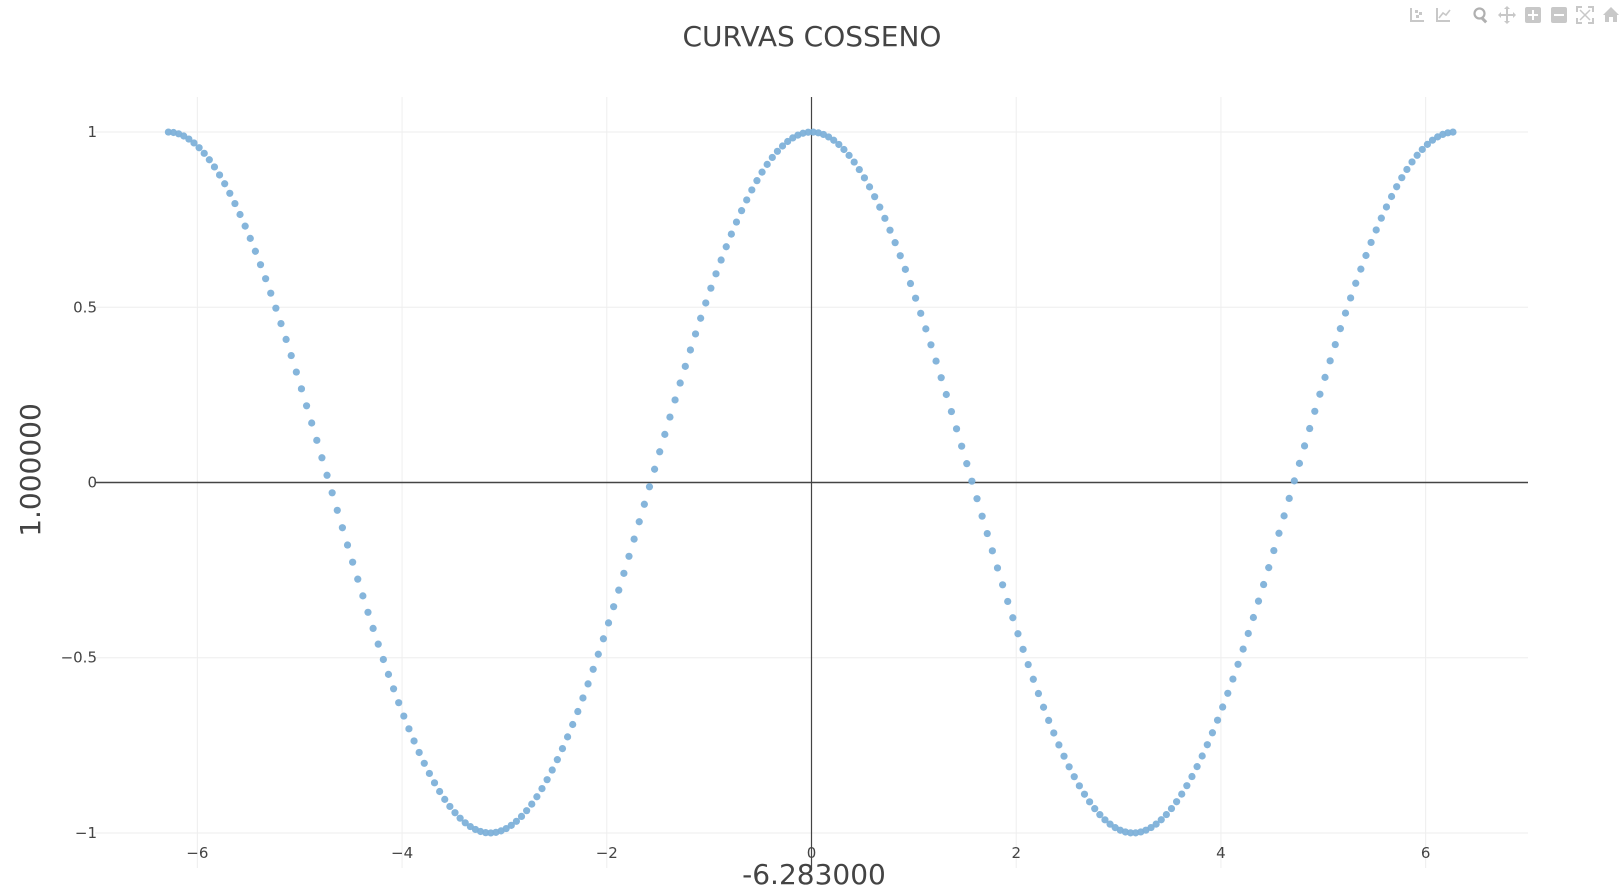  Describe the element at coordinates (1417, 15) in the screenshot. I see `compare-data-icon` at that location.